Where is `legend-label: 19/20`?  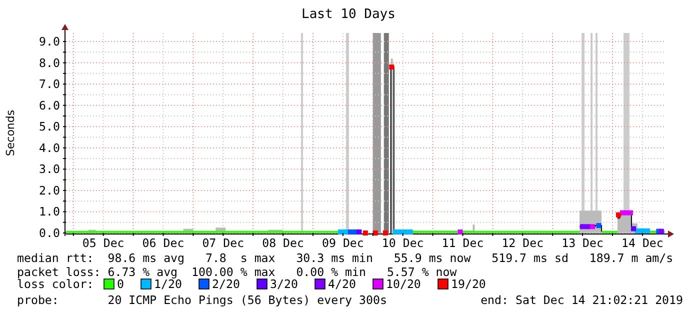
legend-label: 19/20 is located at coordinates (468, 284).